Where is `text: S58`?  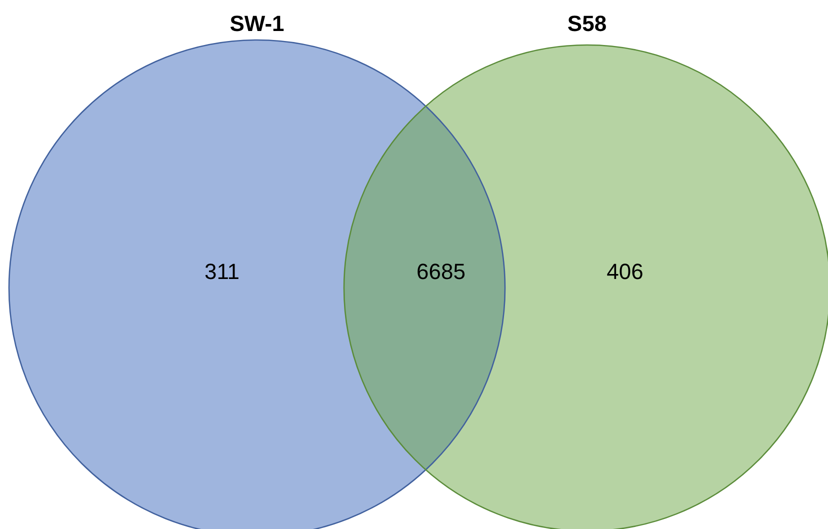 text: S58 is located at coordinates (587, 23).